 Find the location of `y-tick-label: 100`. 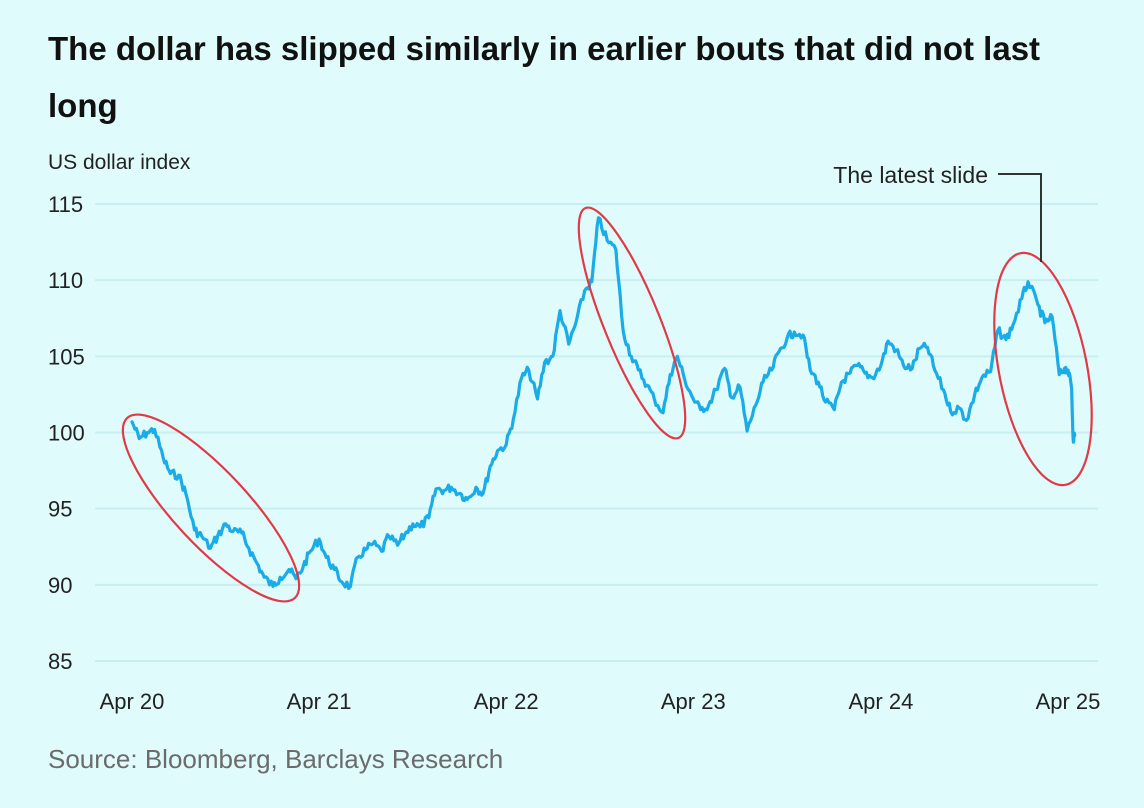

y-tick-label: 100 is located at coordinates (66, 433).